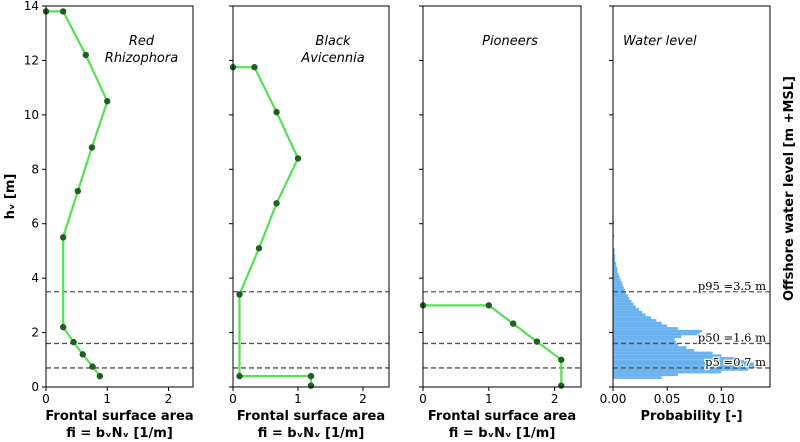 This screenshot has height=442, width=800. I want to click on y-tick-label: 6, so click(35, 224).